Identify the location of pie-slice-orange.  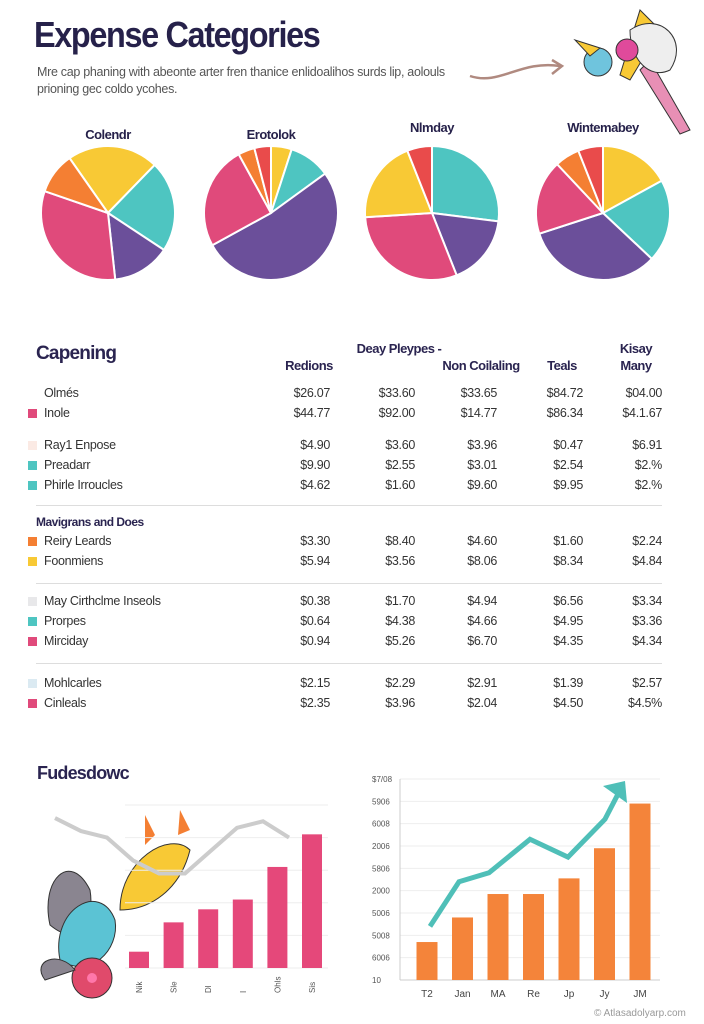
(77, 185).